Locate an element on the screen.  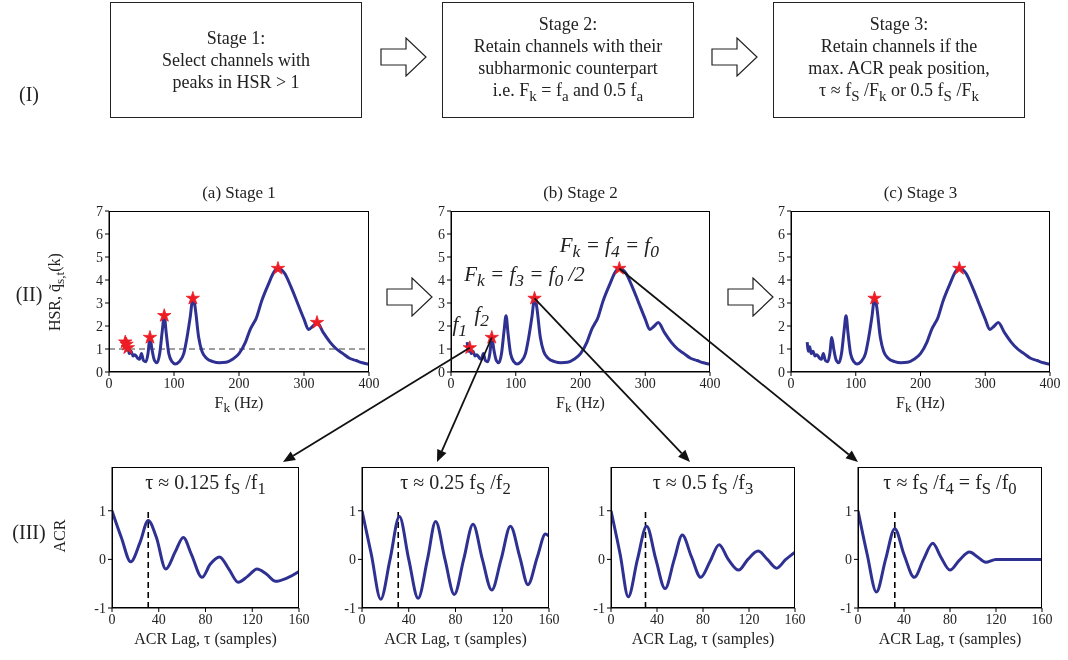
text: Stage 3: Retain channels if the max. ACR peak position, τ ≈ f$_{S}$ /F$_{k}$ or 0.5 f$_{S}$ /F$_{k}$ is located at coordinates (899, 59).